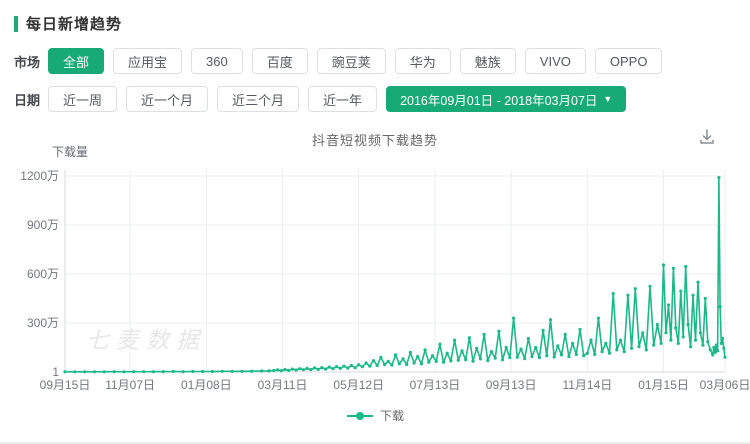  I want to click on y-tick-label: 600万, so click(43, 274).